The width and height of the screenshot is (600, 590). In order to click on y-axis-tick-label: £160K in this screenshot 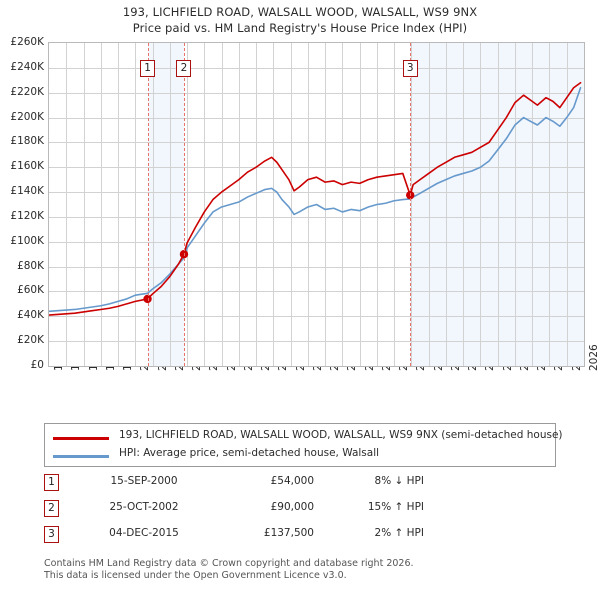, I will do `click(27, 166)`.